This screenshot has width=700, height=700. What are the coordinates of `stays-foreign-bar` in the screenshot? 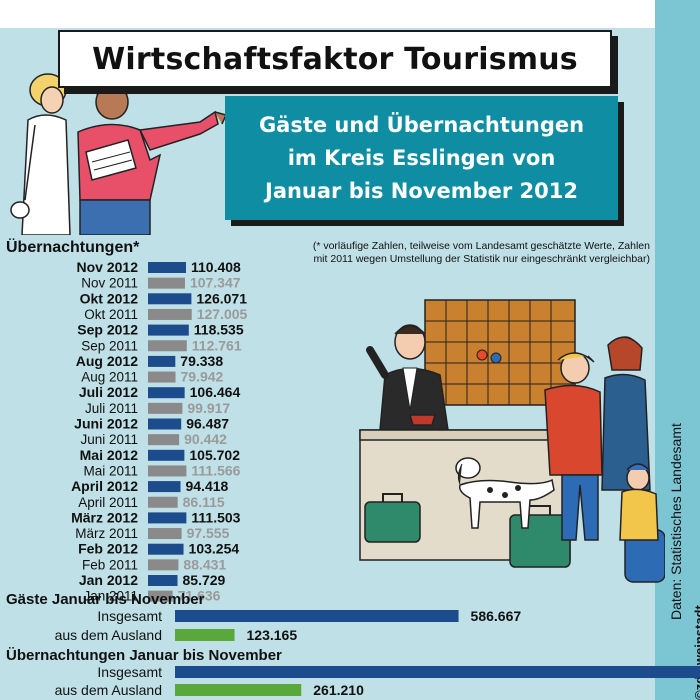 It's located at (238, 690).